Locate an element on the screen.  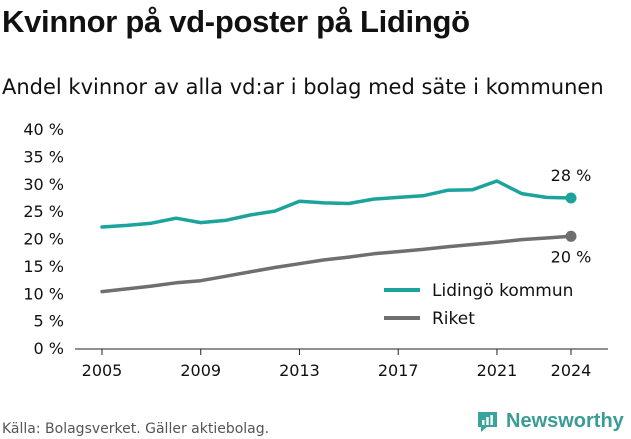
newsworthy-logo: Newsworthy is located at coordinates (549, 421).